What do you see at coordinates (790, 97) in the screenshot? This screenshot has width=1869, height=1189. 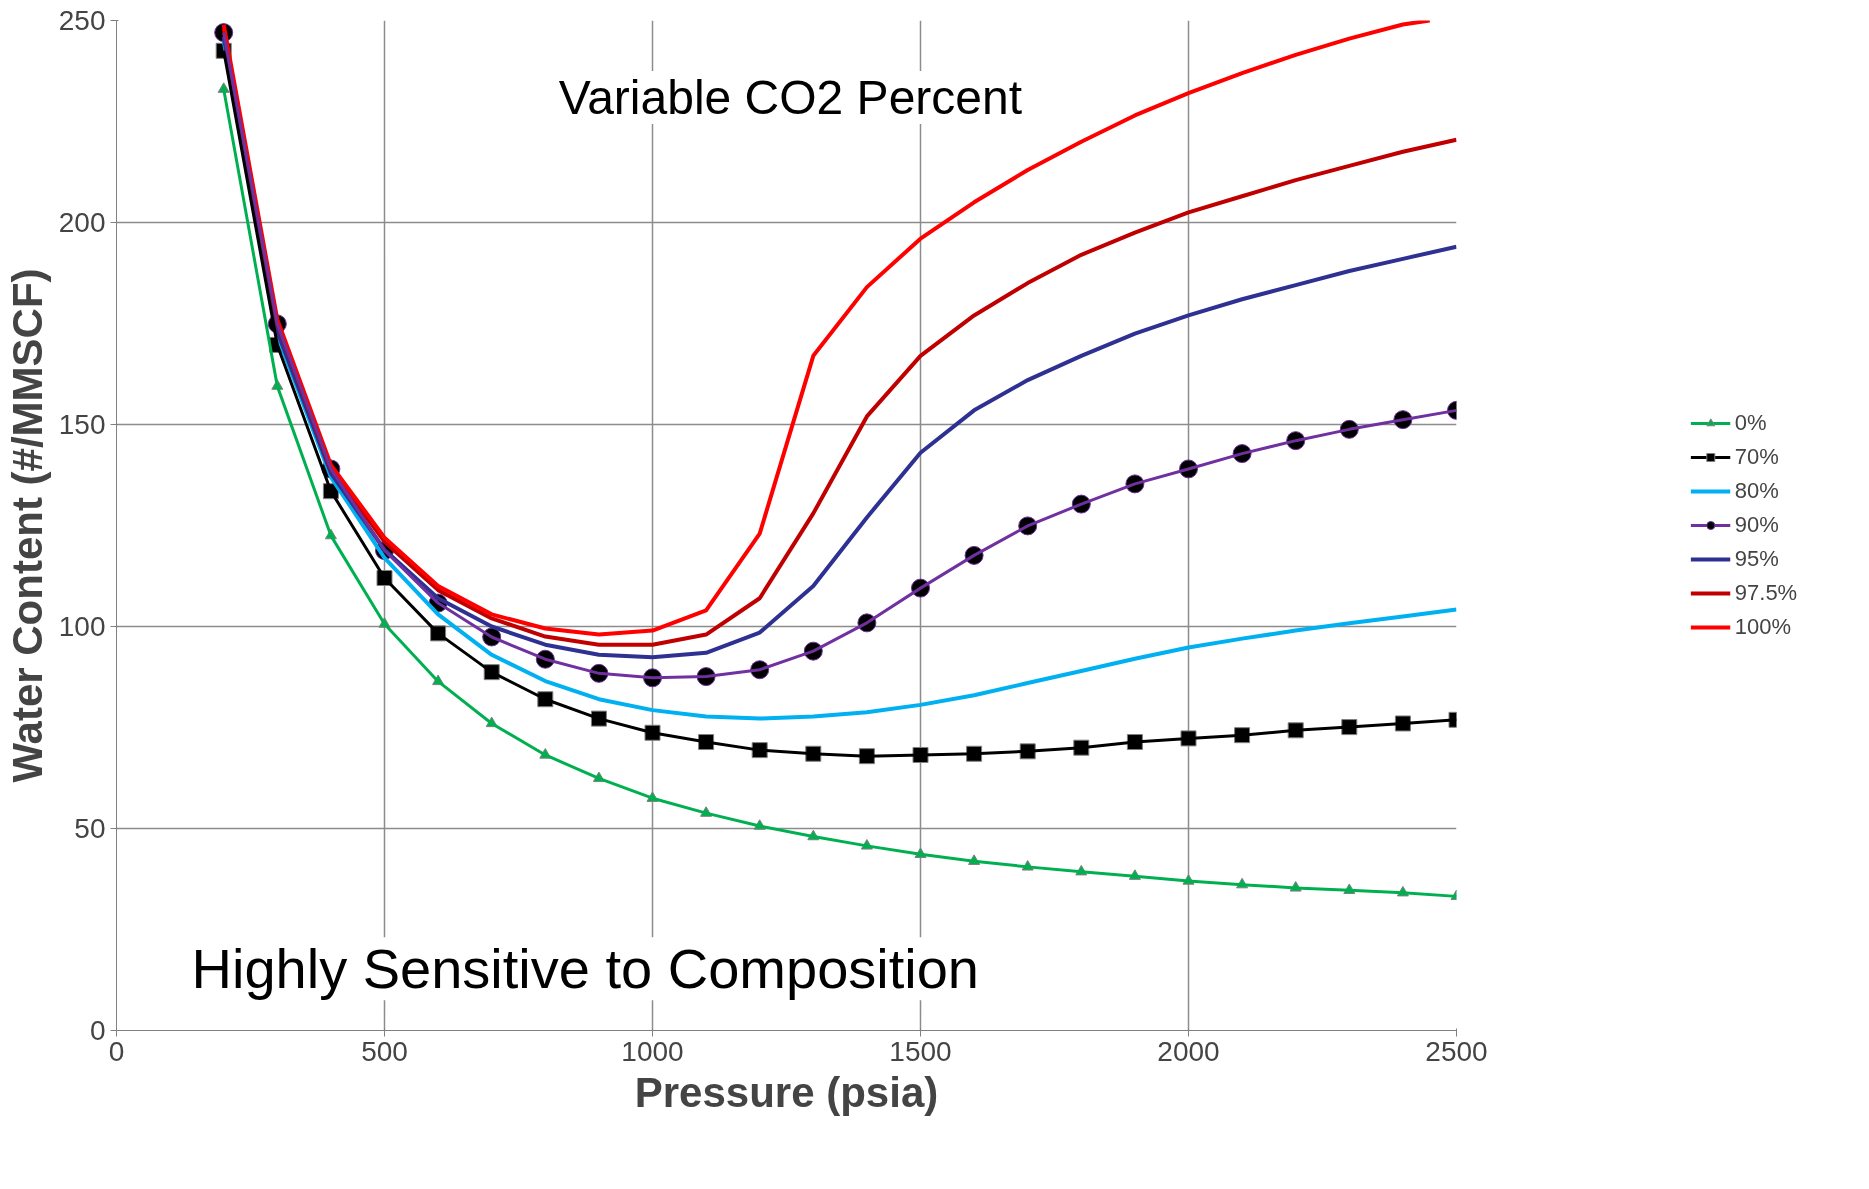 I see `annotation: Variable CO2 Percent` at bounding box center [790, 97].